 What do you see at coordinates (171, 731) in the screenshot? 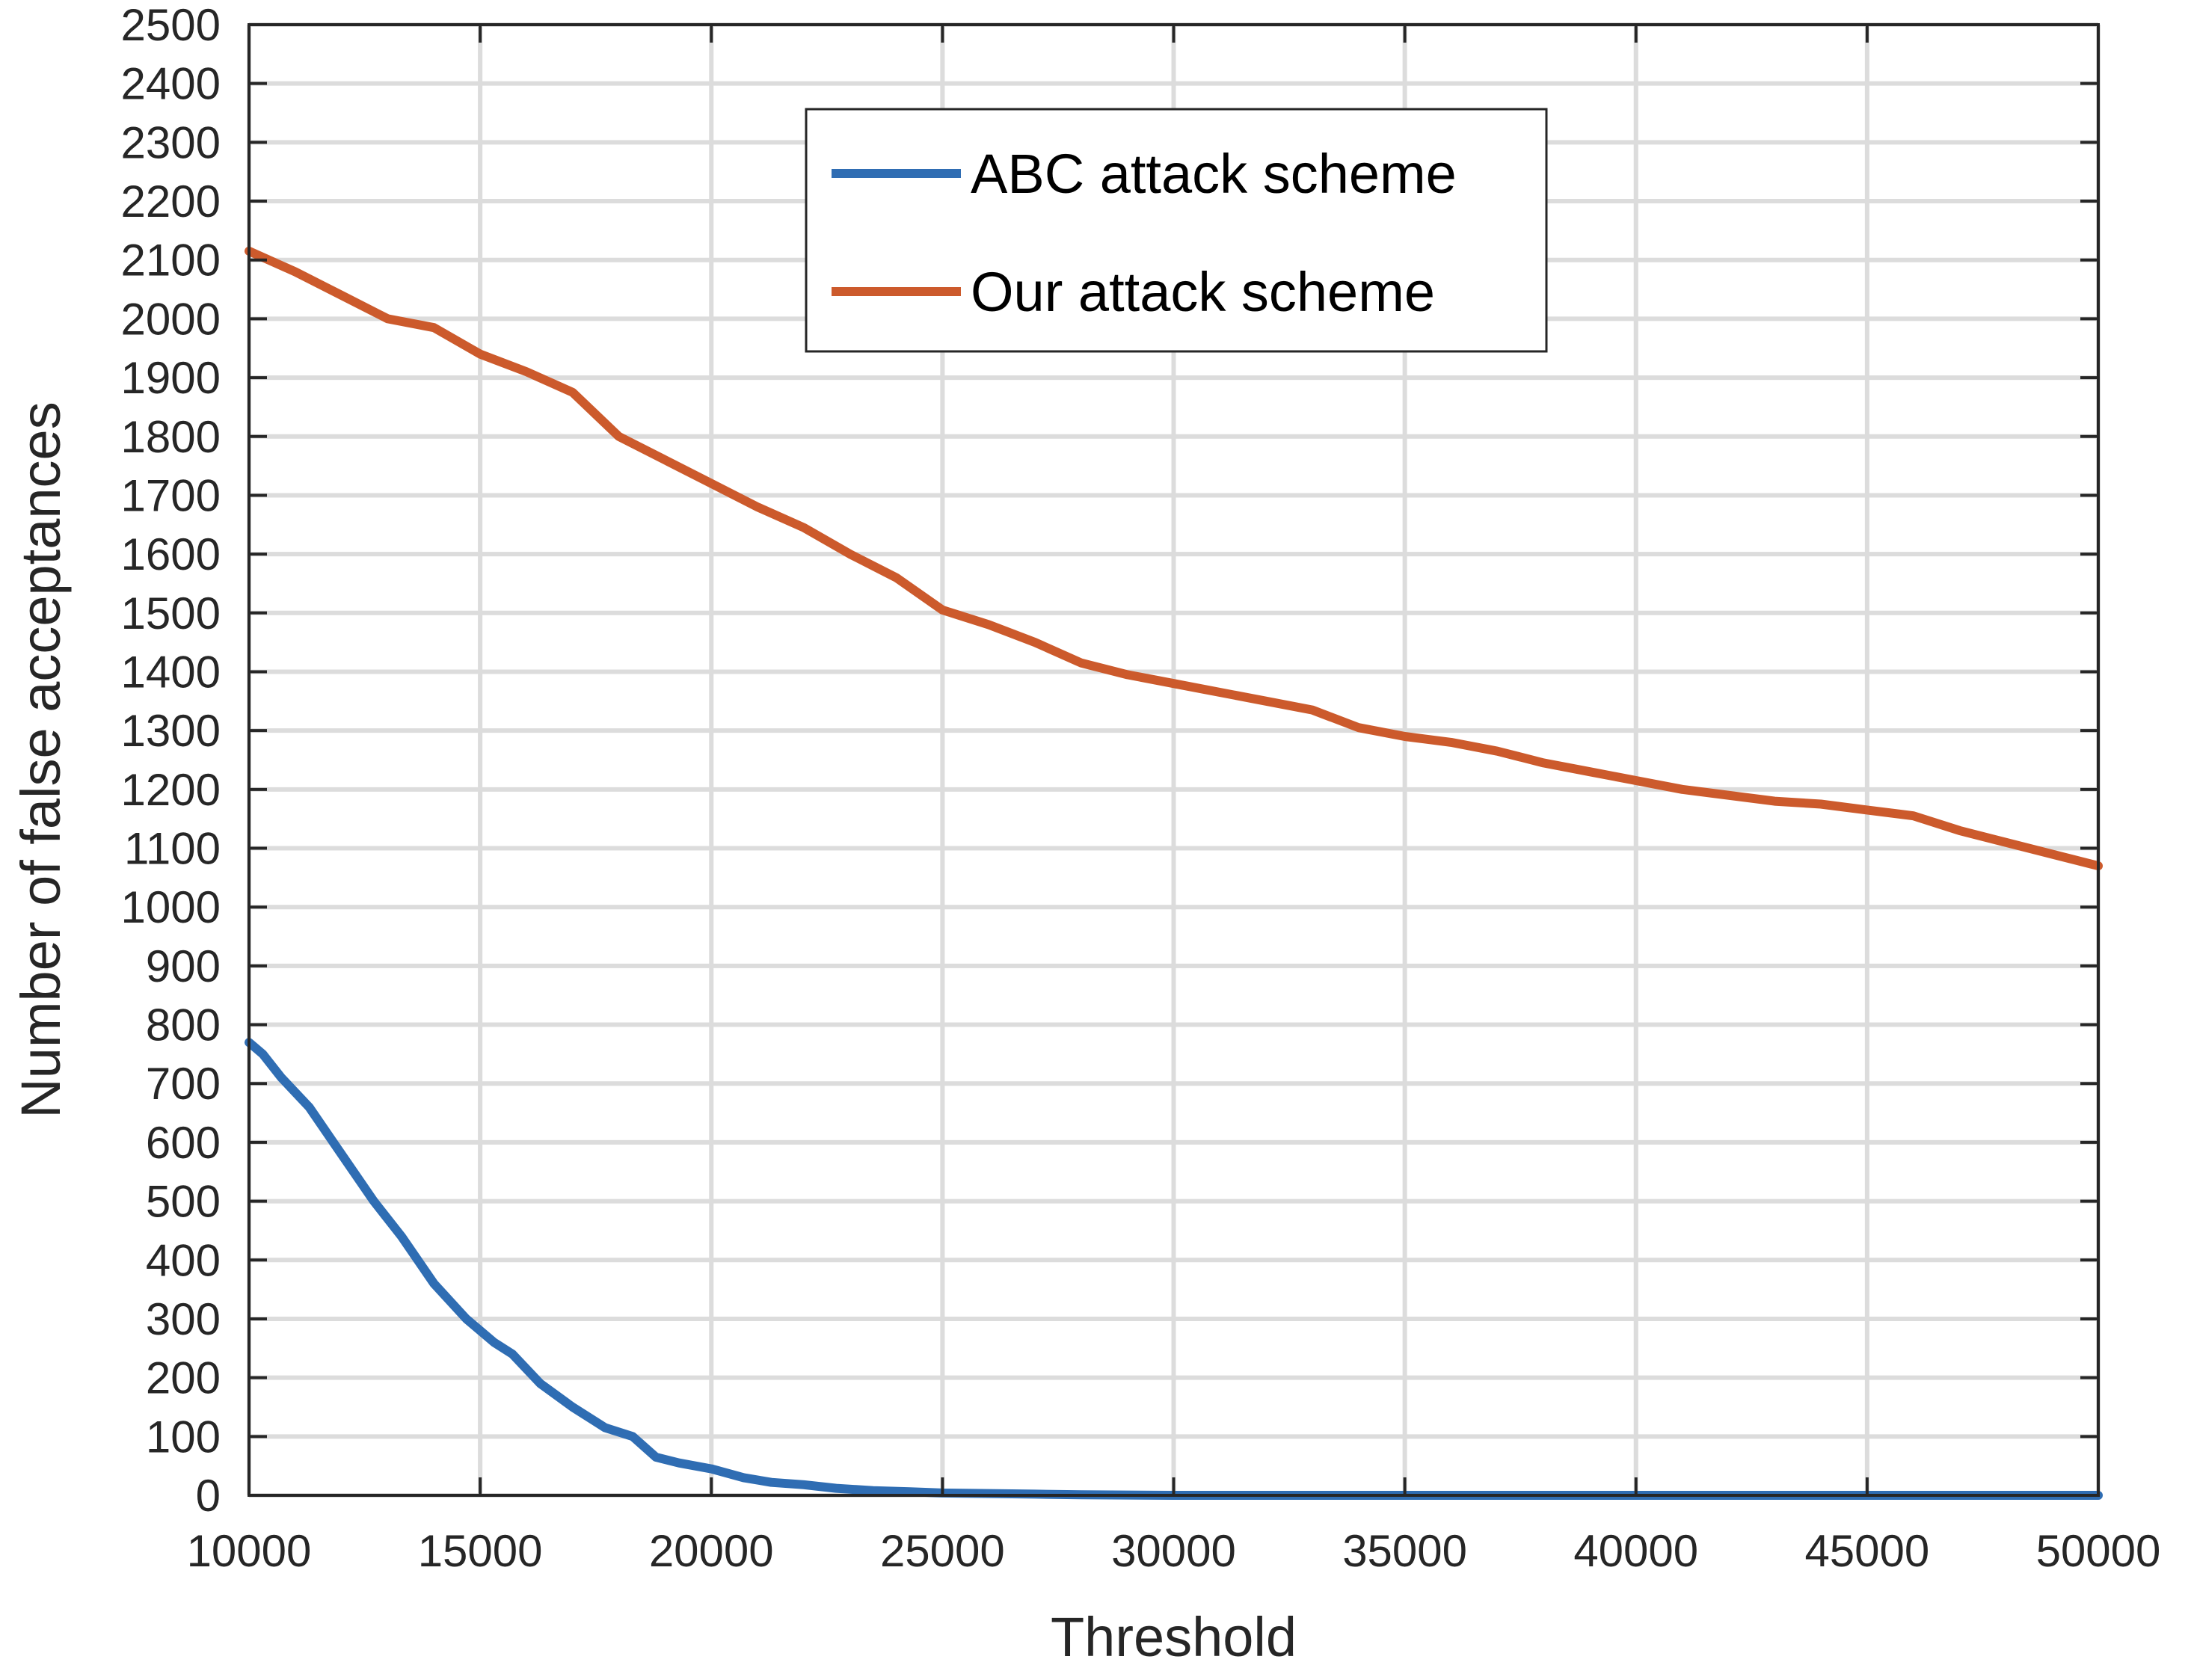
I see `y-tick-label: 1300` at bounding box center [171, 731].